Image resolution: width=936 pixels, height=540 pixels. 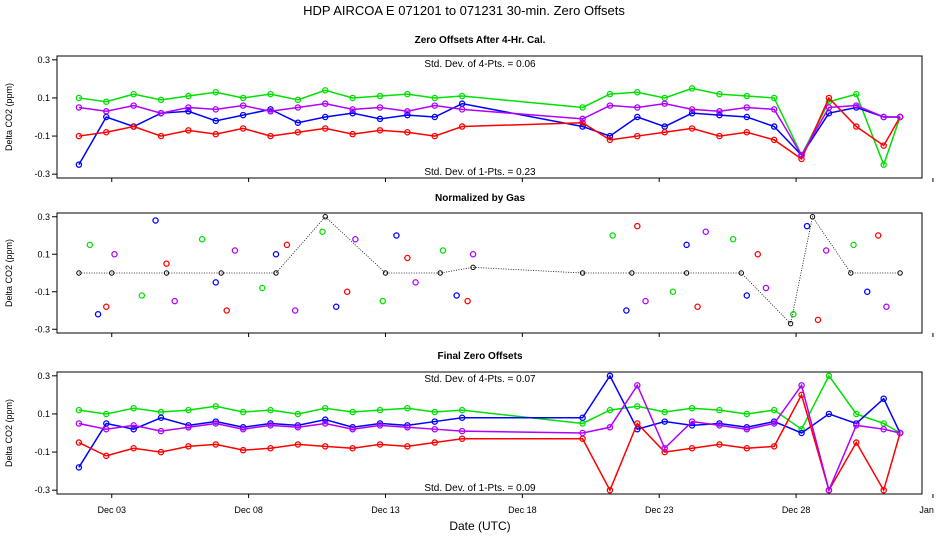 I want to click on y-tick-label: 0.1, so click(x=43, y=98).